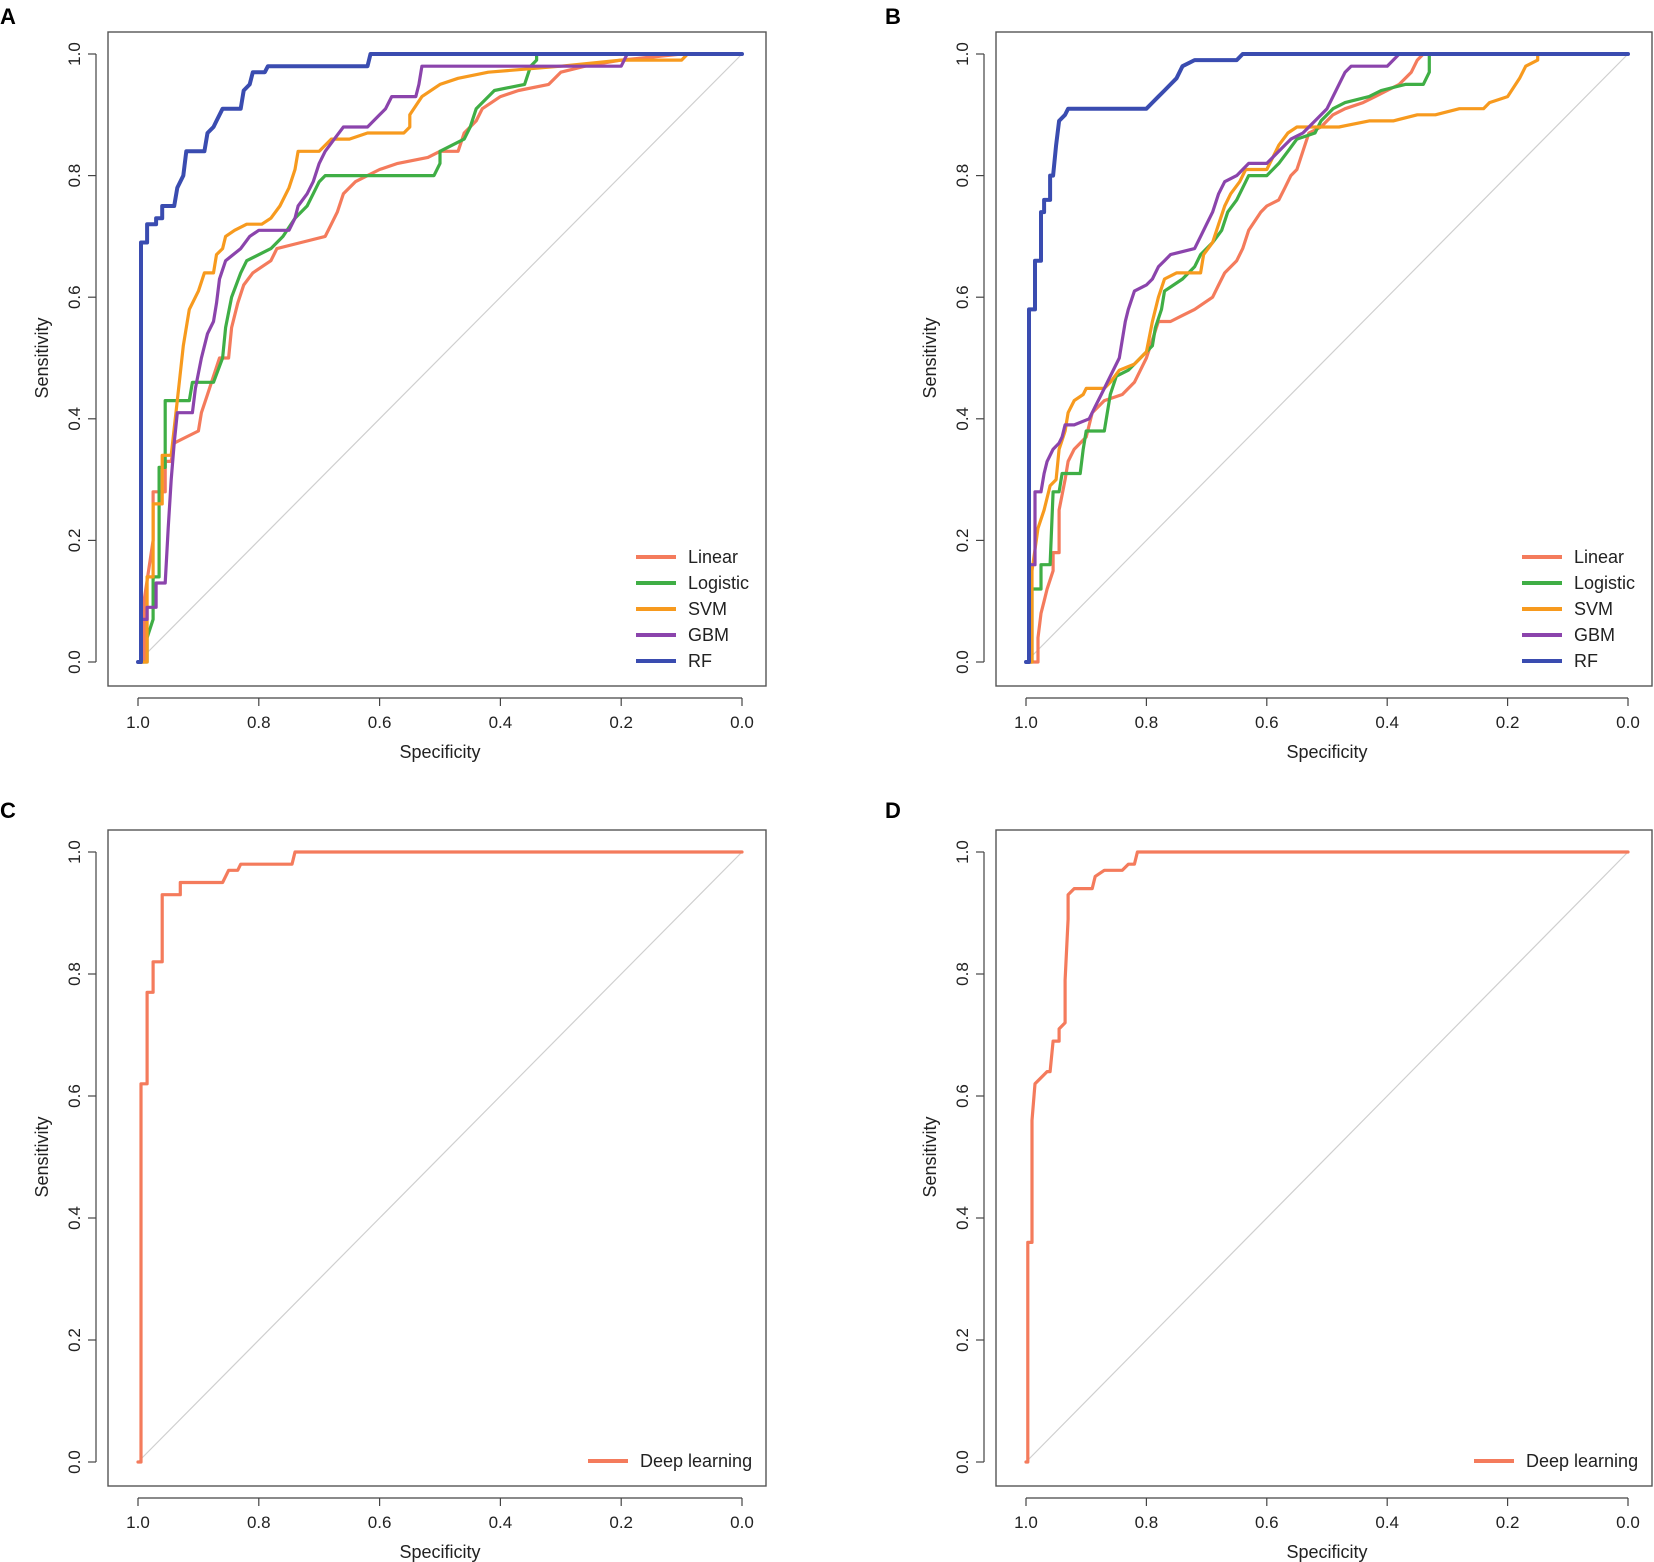 Image resolution: width=1654 pixels, height=1562 pixels. I want to click on panel-d-reference-diagonal, so click(1327, 1157).